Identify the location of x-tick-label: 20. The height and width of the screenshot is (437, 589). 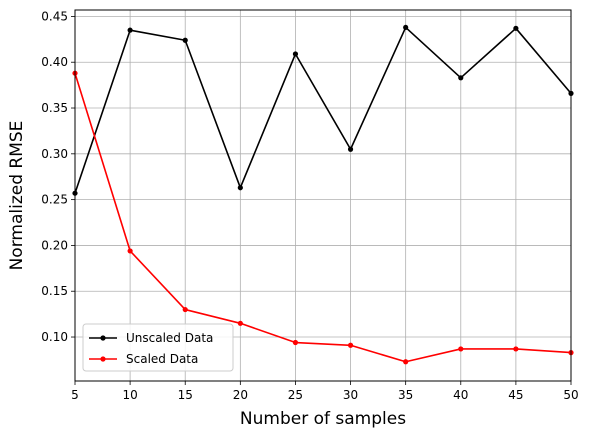
(240, 395).